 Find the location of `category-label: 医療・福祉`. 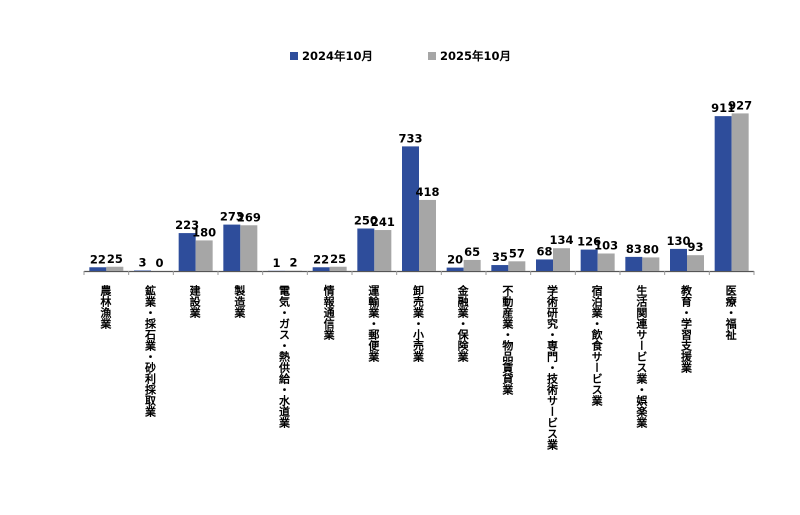

category-label: 医療・福祉 is located at coordinates (731, 313).